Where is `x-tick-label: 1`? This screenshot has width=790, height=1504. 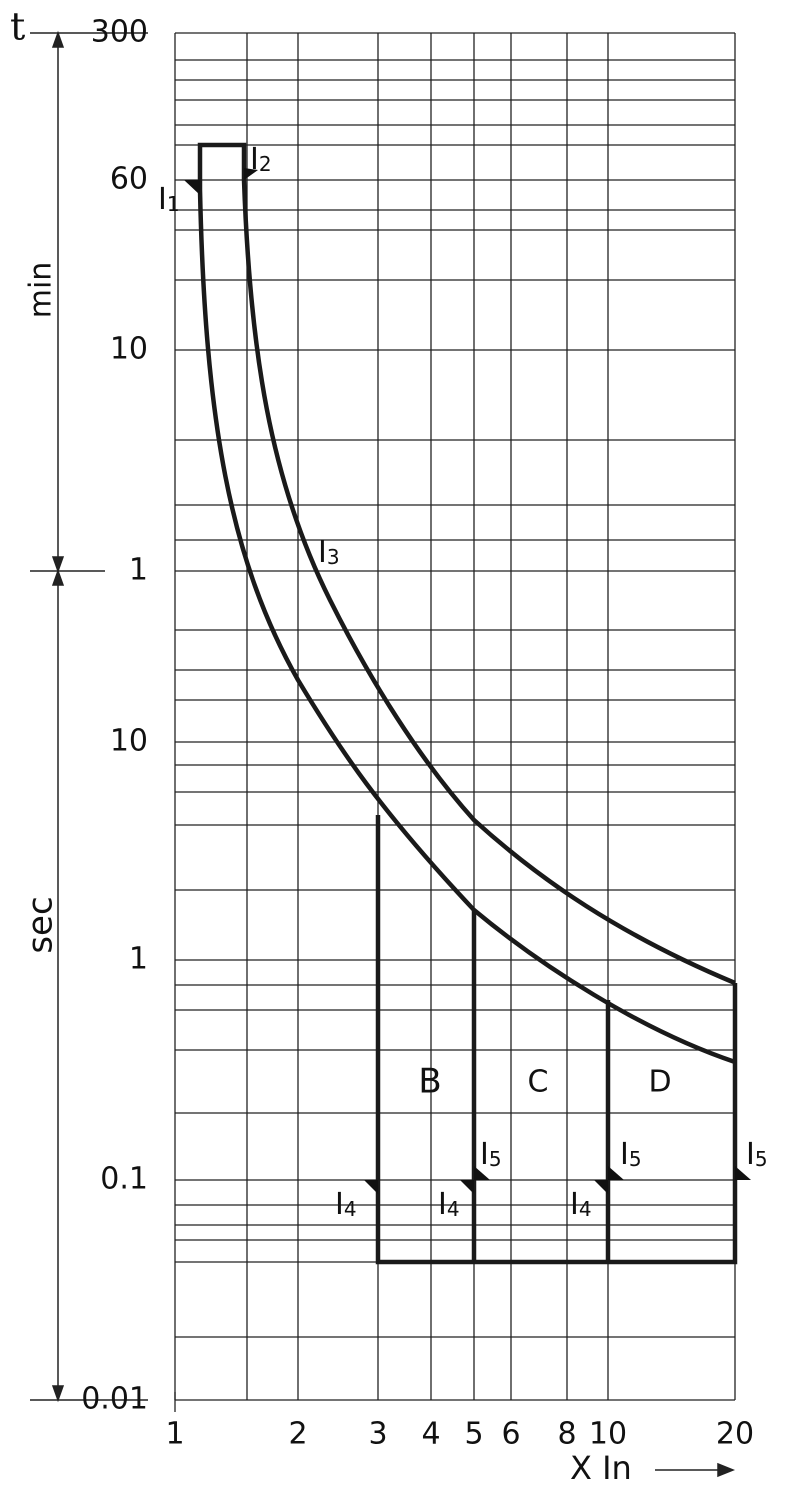 x-tick-label: 1 is located at coordinates (174, 1434).